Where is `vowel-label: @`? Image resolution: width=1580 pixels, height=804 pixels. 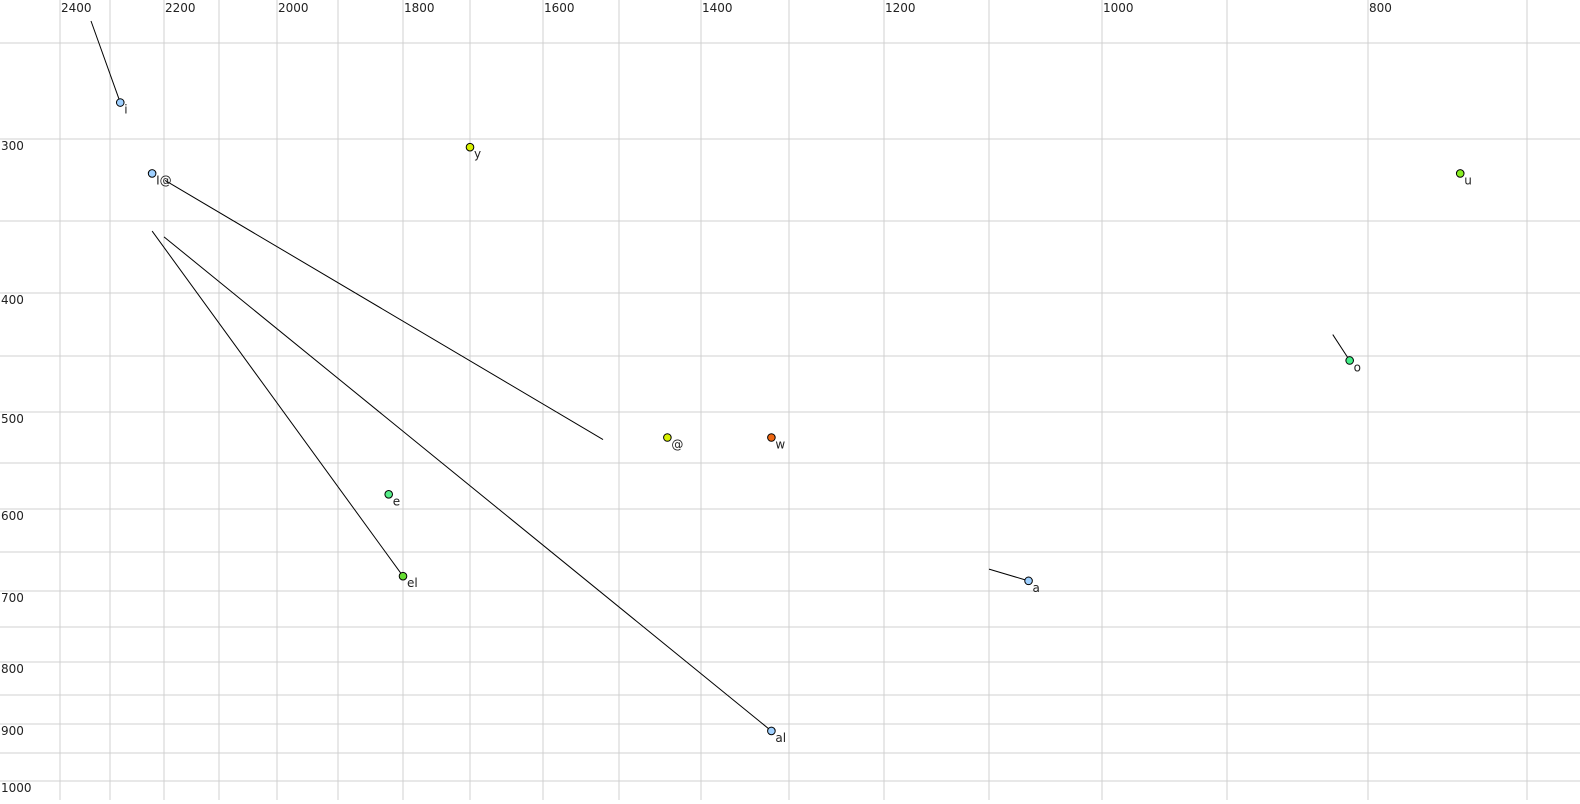
vowel-label: @ is located at coordinates (677, 445).